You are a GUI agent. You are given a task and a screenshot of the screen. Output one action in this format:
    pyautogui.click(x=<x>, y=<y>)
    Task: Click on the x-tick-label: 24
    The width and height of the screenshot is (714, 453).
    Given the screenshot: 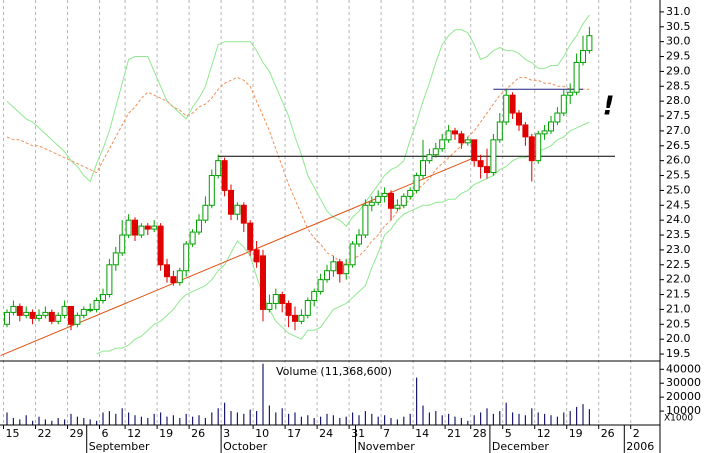 What is the action you would take?
    pyautogui.click(x=326, y=433)
    